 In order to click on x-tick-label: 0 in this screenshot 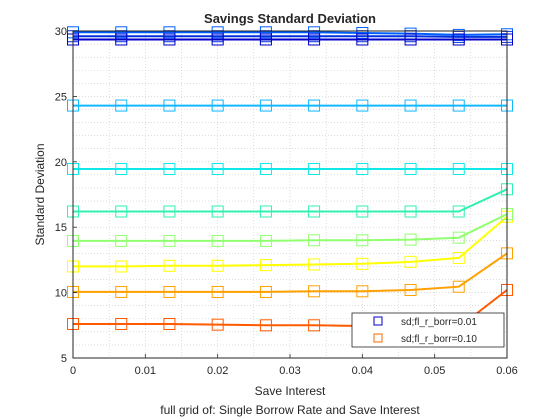, I will do `click(73, 371)`.